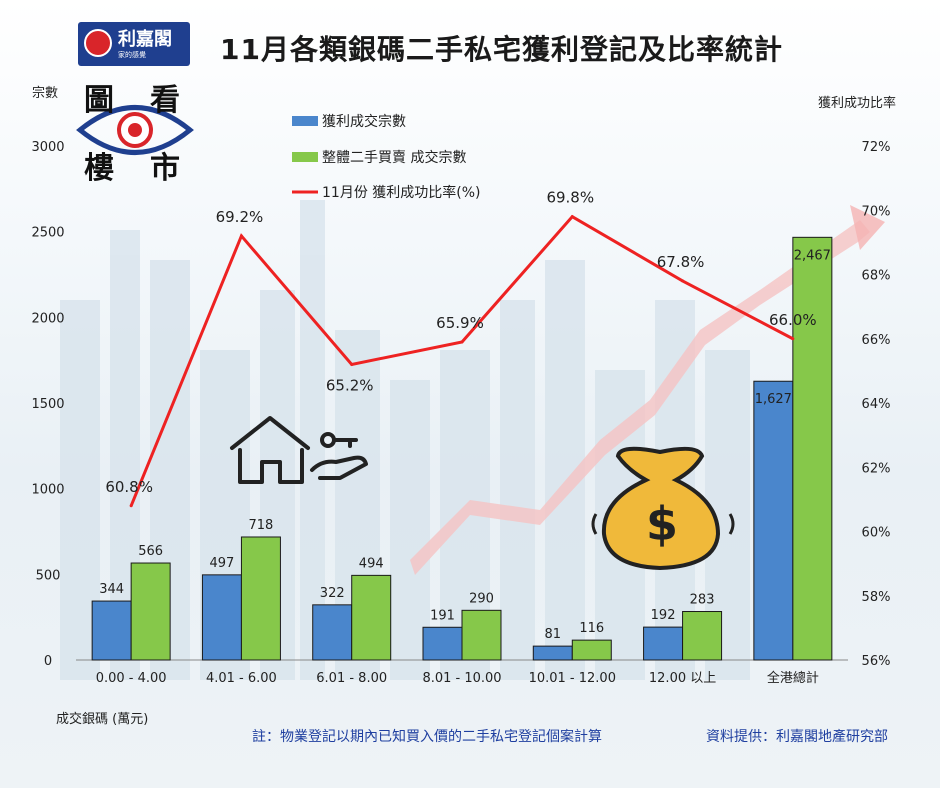 Image resolution: width=940 pixels, height=788 pixels. What do you see at coordinates (240, 217) in the screenshot?
I see `rate-point-label: 69.2%` at bounding box center [240, 217].